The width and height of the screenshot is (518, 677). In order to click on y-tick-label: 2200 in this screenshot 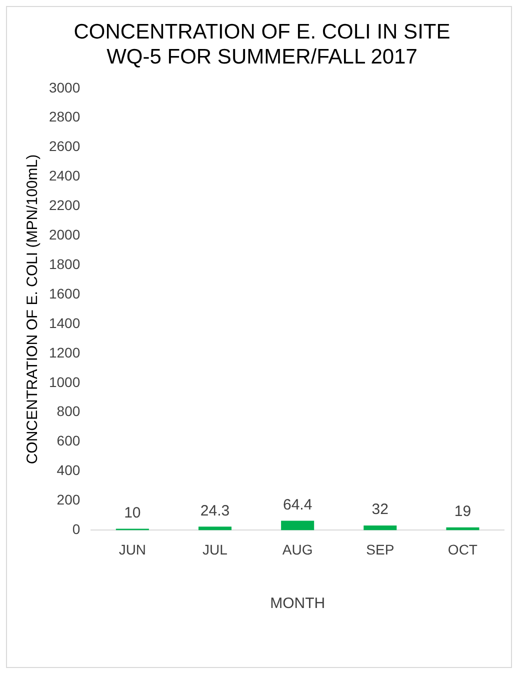, I will do `click(64, 205)`.